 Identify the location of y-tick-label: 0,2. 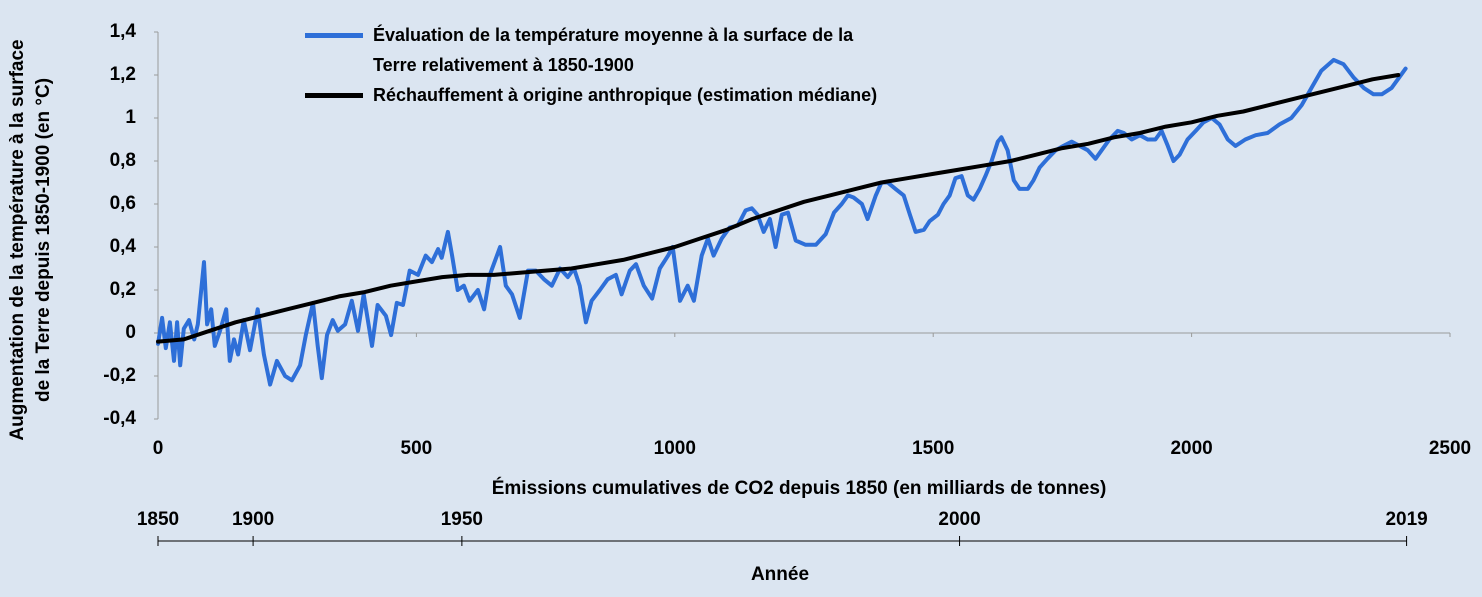
(123, 289).